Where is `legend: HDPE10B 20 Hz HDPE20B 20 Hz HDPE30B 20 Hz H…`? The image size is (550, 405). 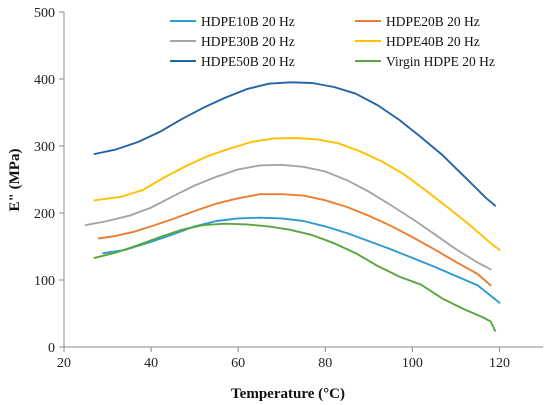 legend: HDPE10B 20 Hz HDPE20B 20 Hz HDPE30B 20 Hz H… is located at coordinates (332, 41).